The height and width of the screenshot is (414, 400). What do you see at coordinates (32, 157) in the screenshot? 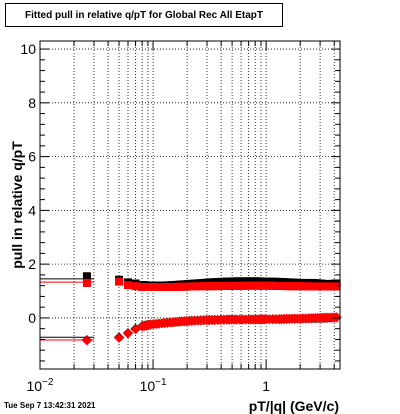
I see `y-tick-label: 6` at bounding box center [32, 157].